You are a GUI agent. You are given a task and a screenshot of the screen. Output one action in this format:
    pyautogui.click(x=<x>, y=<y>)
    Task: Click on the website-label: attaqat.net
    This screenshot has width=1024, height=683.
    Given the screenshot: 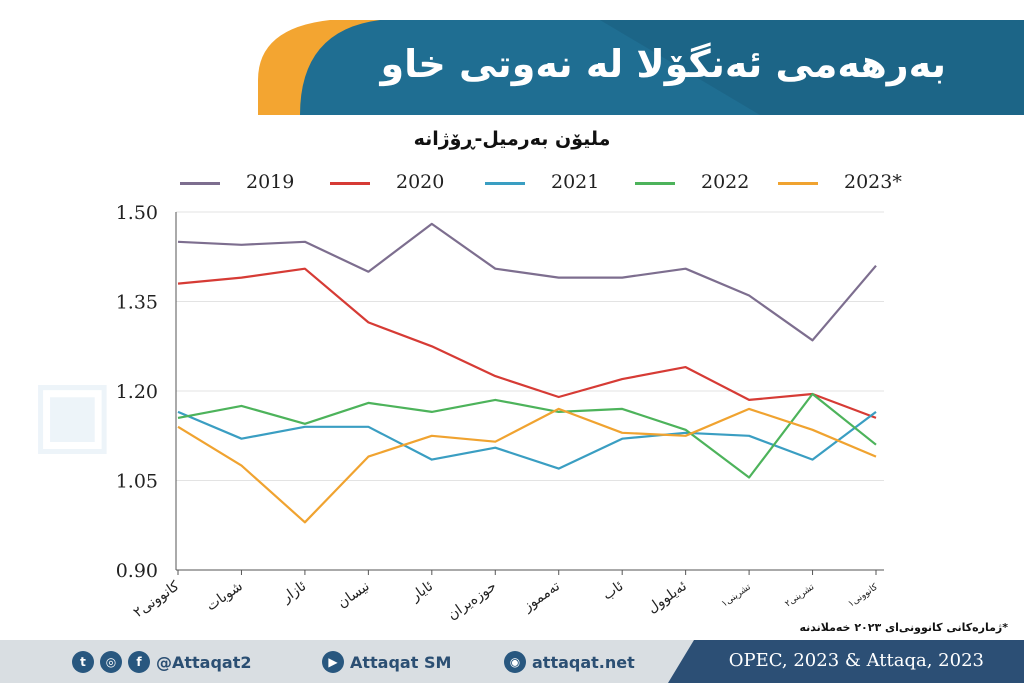 What is the action you would take?
    pyautogui.click(x=583, y=662)
    